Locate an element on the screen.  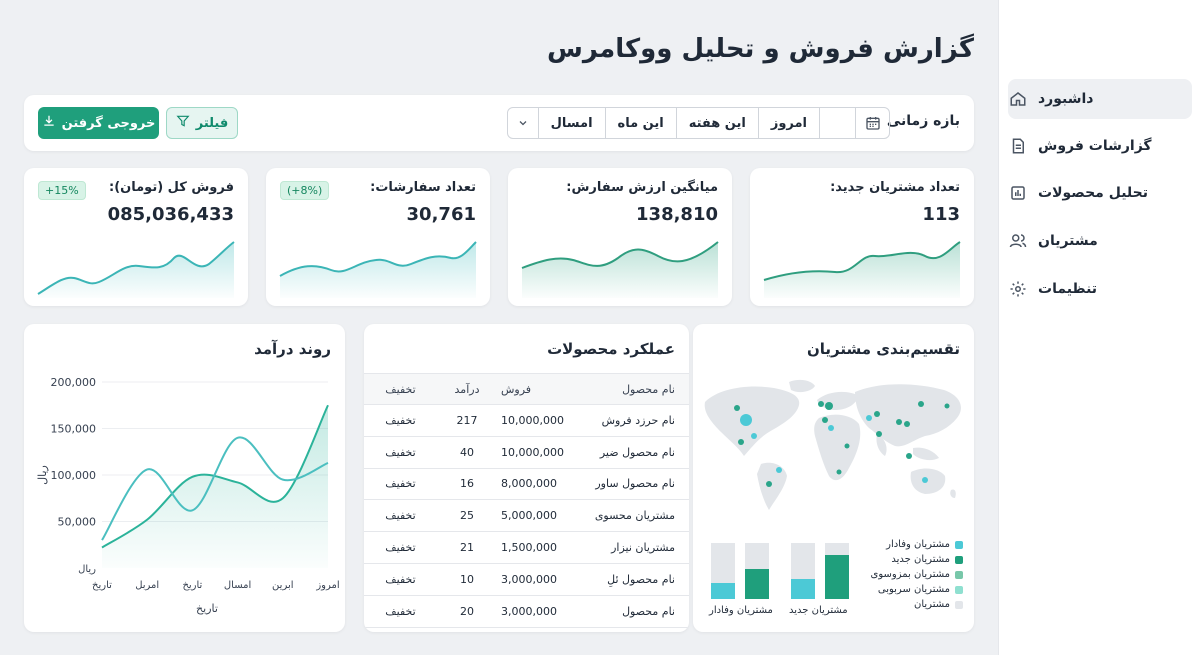
customer-segmentation-card: تقسیم‌بندی مشتریان is located at coordinates (833, 478).